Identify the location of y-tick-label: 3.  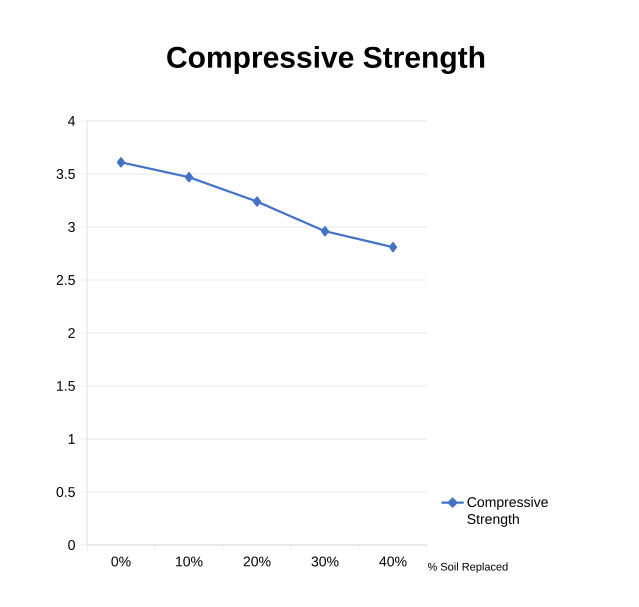
(71, 227).